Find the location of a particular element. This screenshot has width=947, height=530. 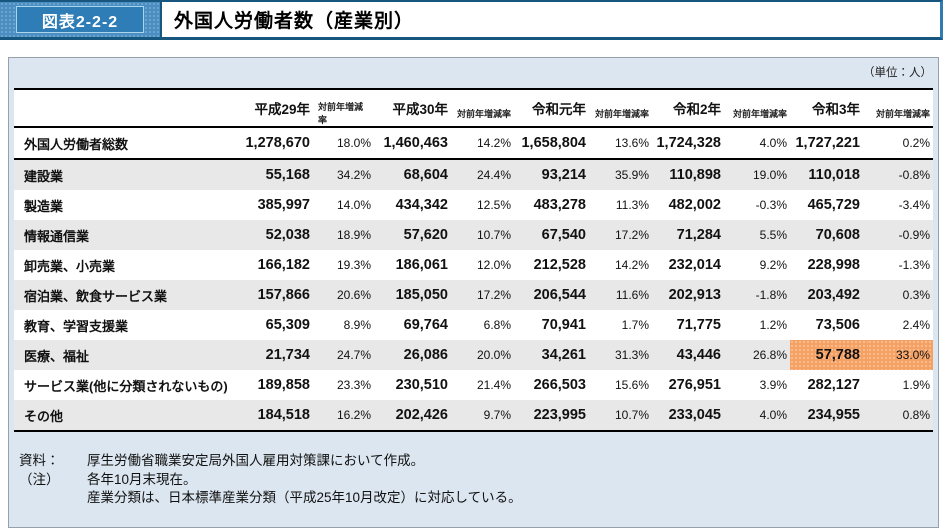

worker-count-cell: 110,898 is located at coordinates (695, 175).